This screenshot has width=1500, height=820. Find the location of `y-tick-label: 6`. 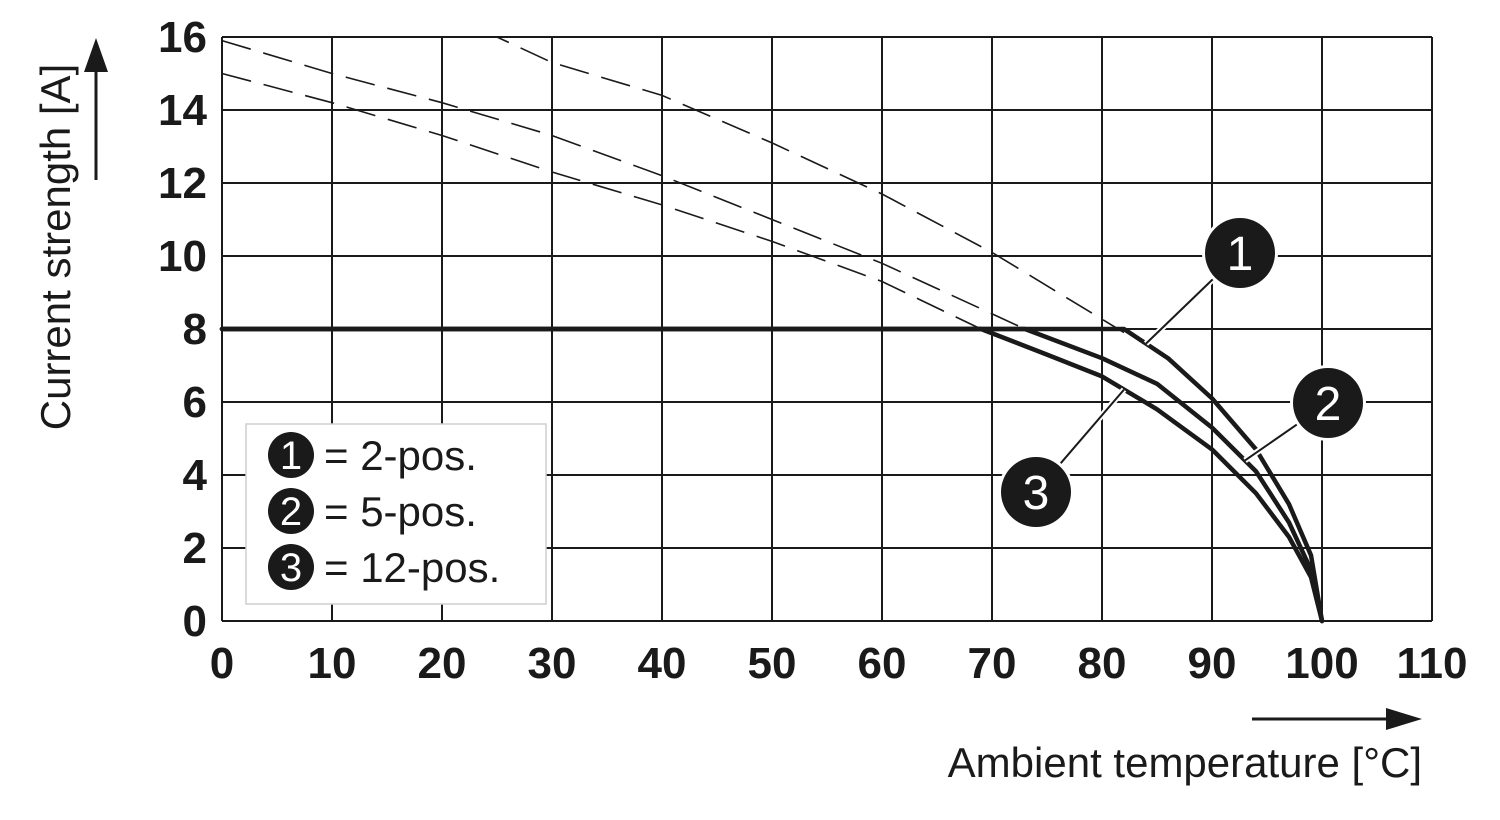

y-tick-label: 6 is located at coordinates (195, 402).